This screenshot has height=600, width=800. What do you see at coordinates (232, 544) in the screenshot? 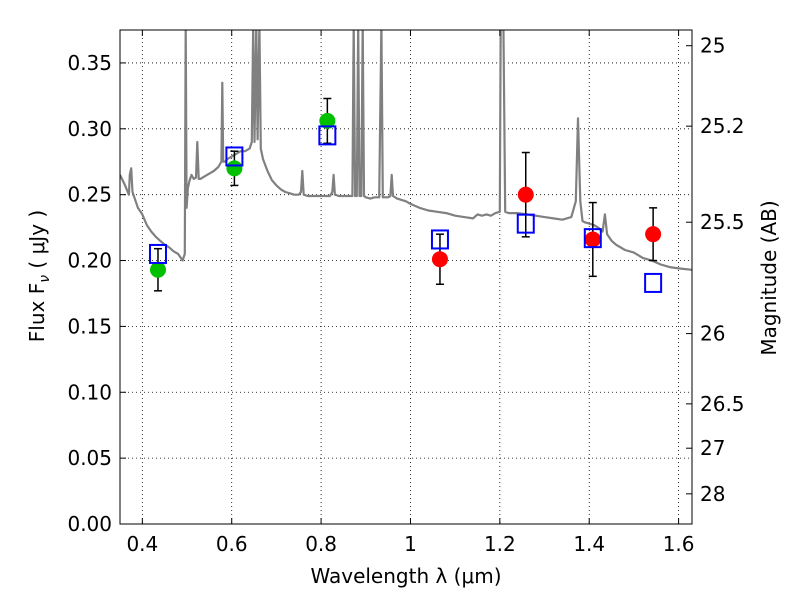
I see `x-tick-label: 0.6` at bounding box center [232, 544].